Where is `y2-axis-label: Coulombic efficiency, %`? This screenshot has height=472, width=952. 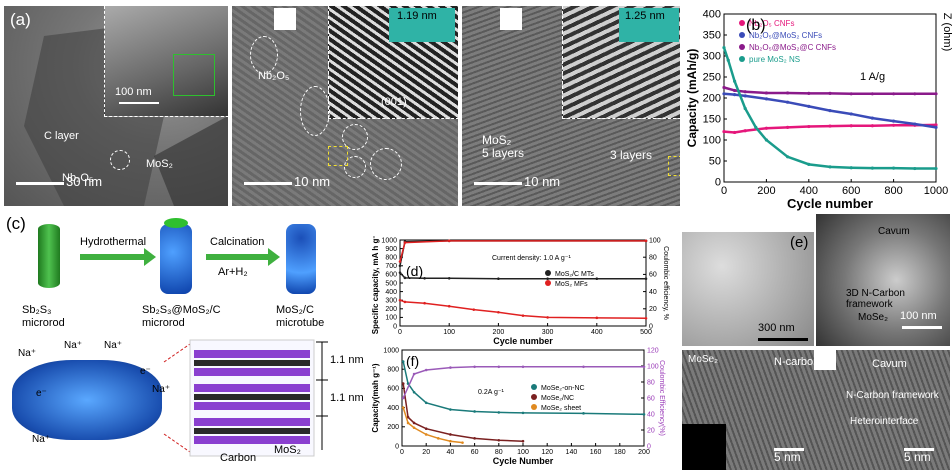 y2-axis-label: Coulombic efficiency, % is located at coordinates (665, 283).